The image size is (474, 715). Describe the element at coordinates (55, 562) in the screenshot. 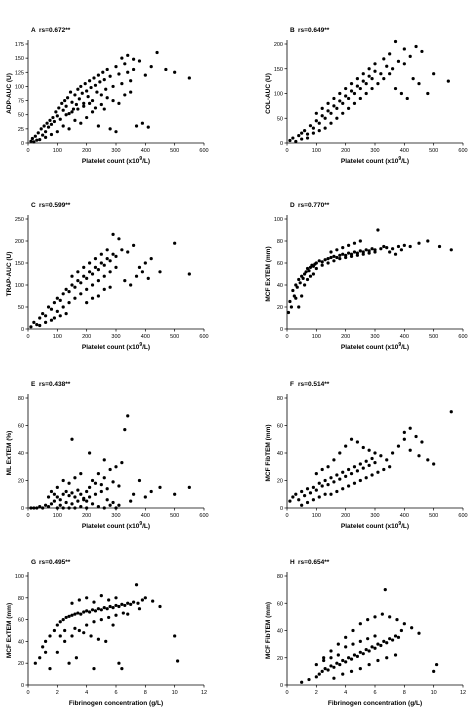

I see `panel-statistic: rs=0.495**` at that location.